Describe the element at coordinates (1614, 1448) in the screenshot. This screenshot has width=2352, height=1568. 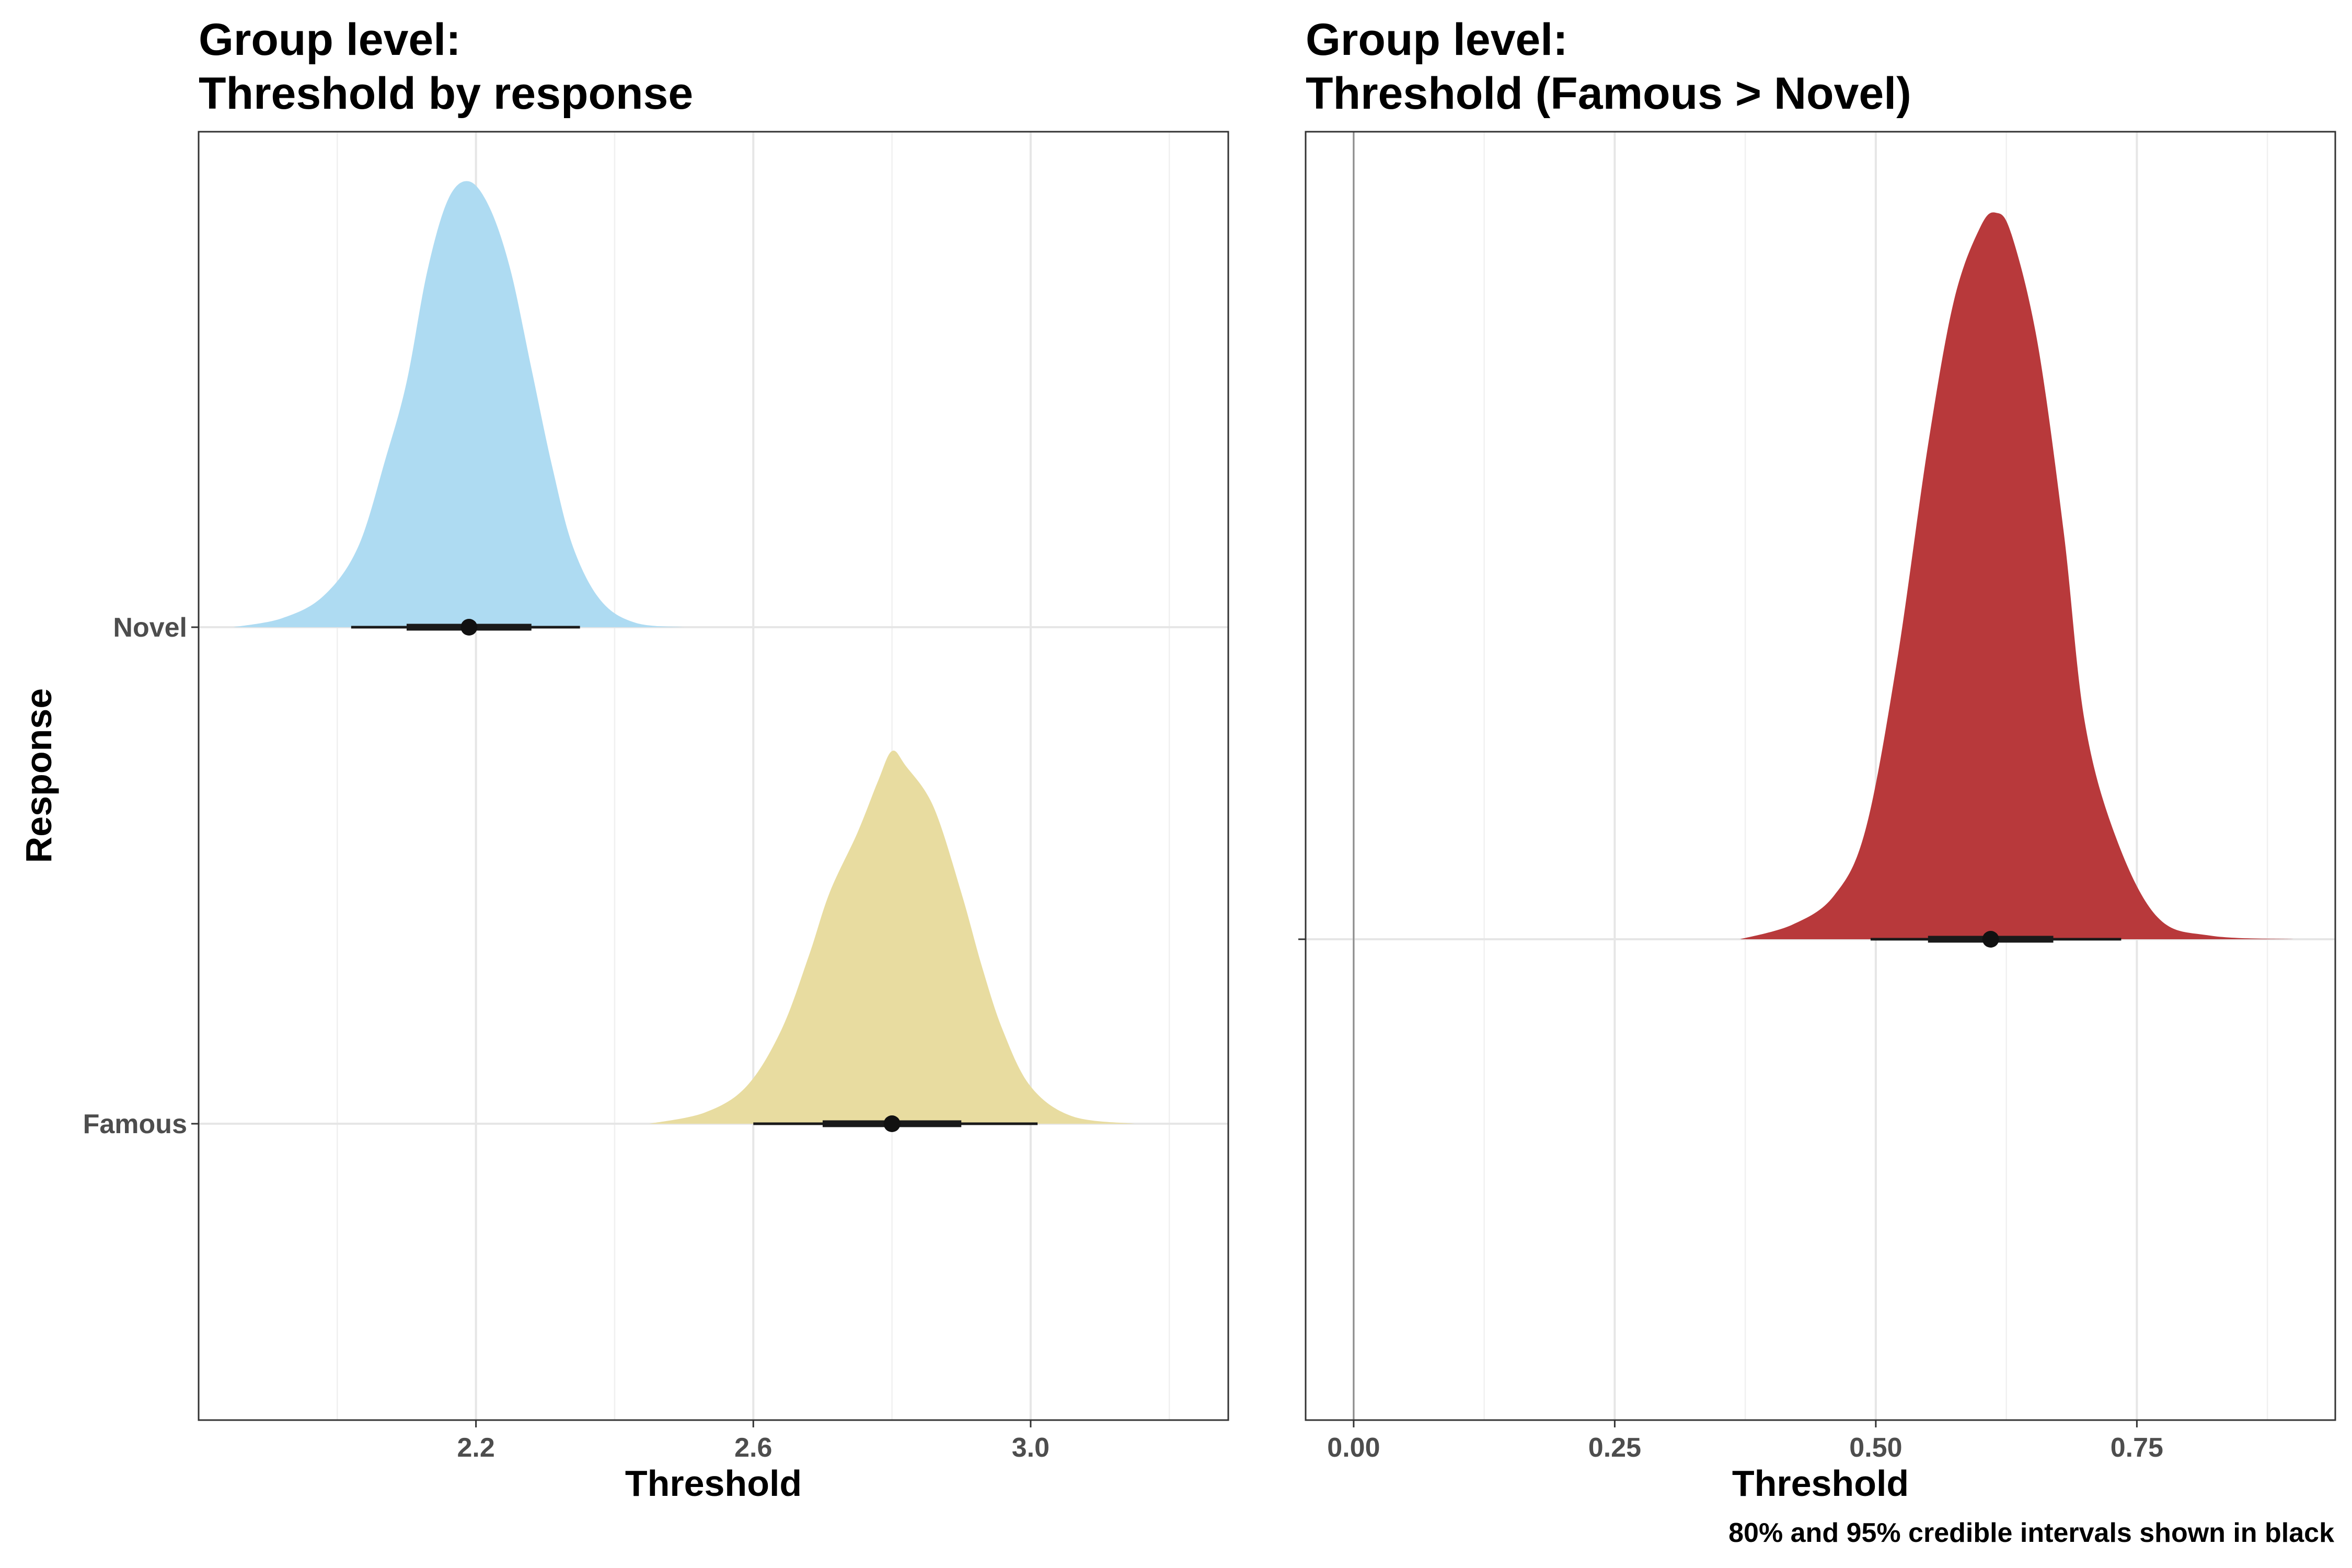
I see `x-tick-label: 0.25` at that location.